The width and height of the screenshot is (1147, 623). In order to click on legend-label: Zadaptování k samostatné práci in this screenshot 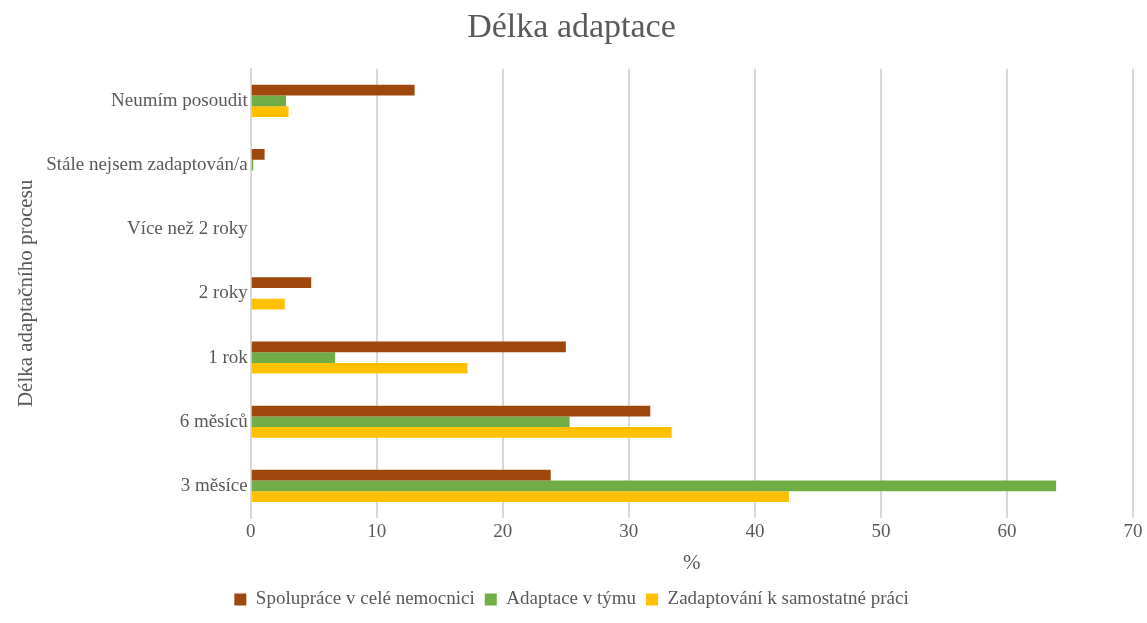, I will do `click(788, 598)`.